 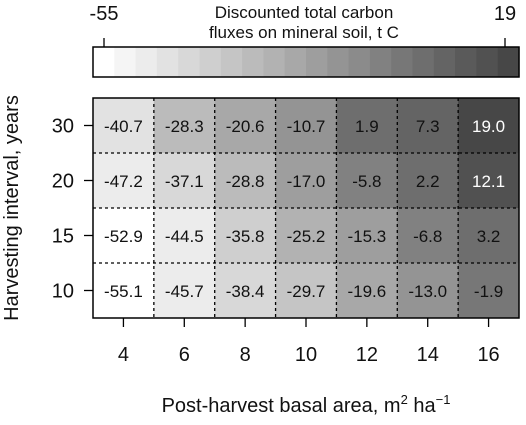 I want to click on cell-value-label: -25.2, so click(x=306, y=236).